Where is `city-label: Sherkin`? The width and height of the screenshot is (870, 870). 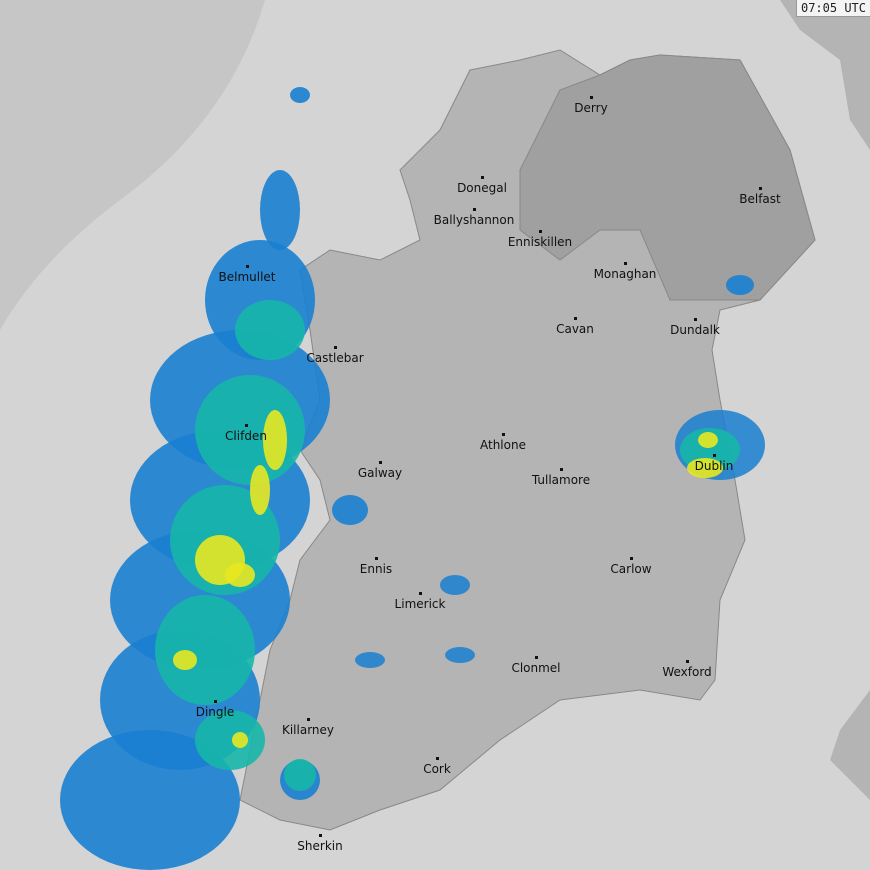 city-label: Sherkin is located at coordinates (319, 846).